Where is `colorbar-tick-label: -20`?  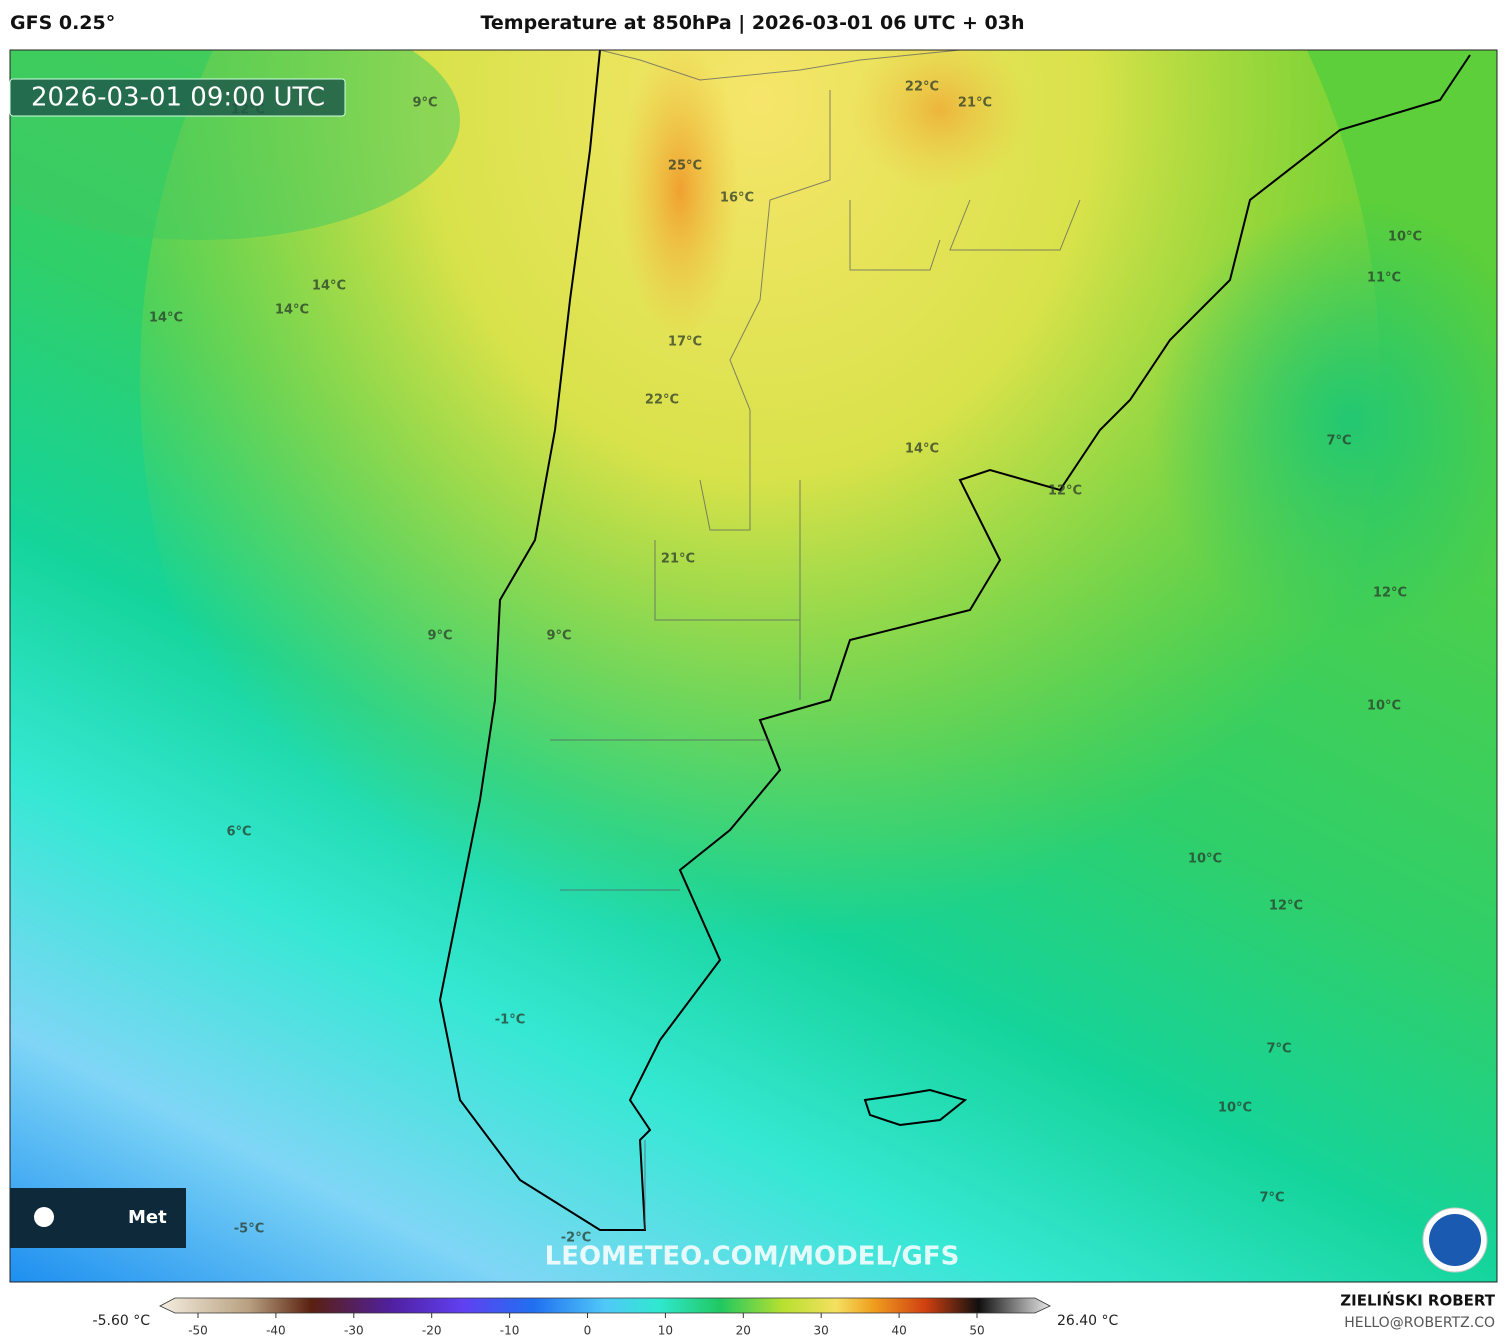 colorbar-tick-label: -20 is located at coordinates (432, 1331).